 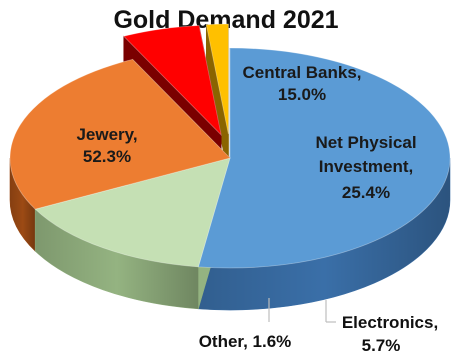 What do you see at coordinates (301, 72) in the screenshot?
I see `slice-label-central-banks-name: Central Banks,` at bounding box center [301, 72].